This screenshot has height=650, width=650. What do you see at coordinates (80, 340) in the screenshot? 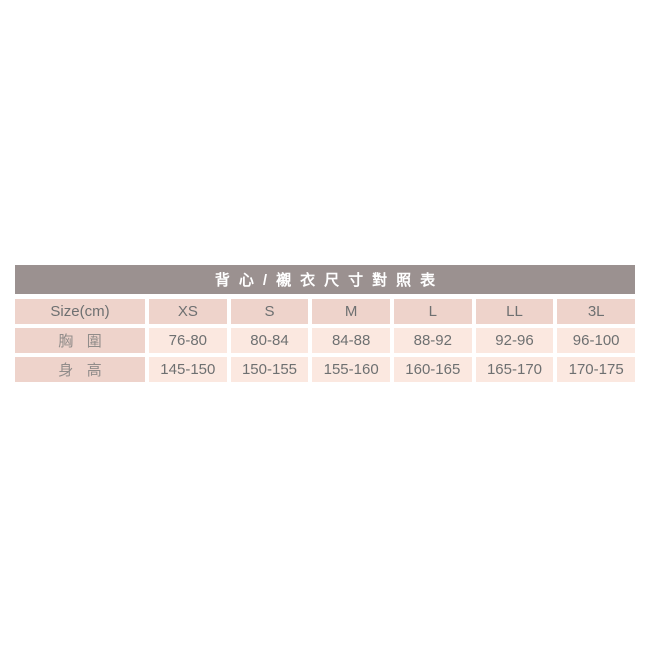
I see `row-label-chest: 胸圍` at bounding box center [80, 340].